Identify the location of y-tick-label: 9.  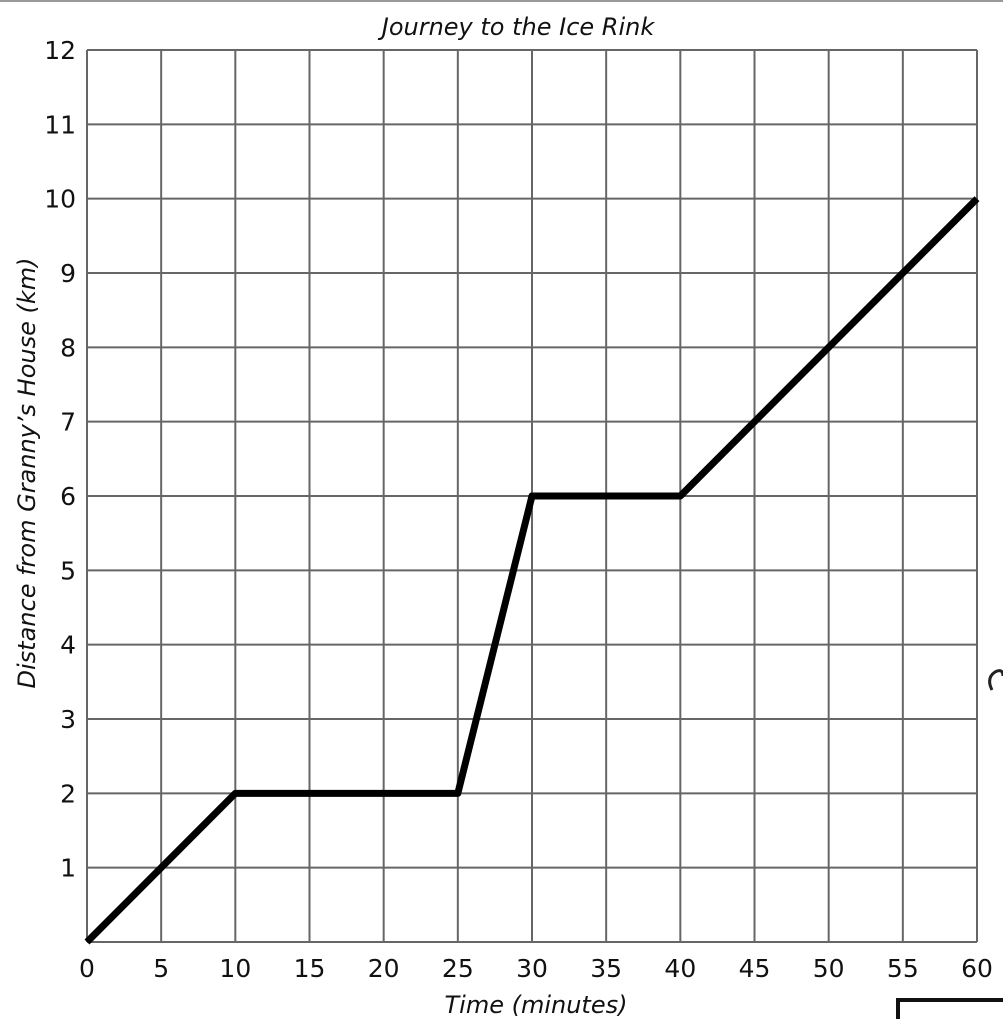
(68, 273).